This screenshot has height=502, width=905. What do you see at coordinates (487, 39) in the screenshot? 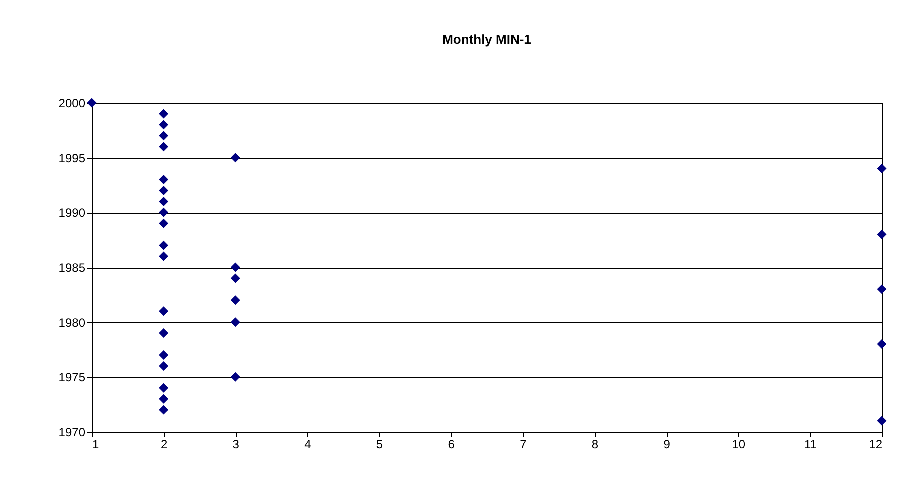
I see `chart-title: Monthly MIN-1` at bounding box center [487, 39].